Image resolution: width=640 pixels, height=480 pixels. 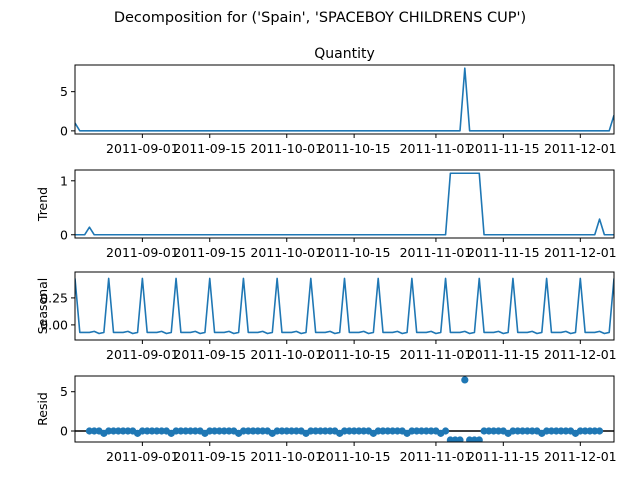 I want to click on trend-series-line, so click(x=344, y=204).